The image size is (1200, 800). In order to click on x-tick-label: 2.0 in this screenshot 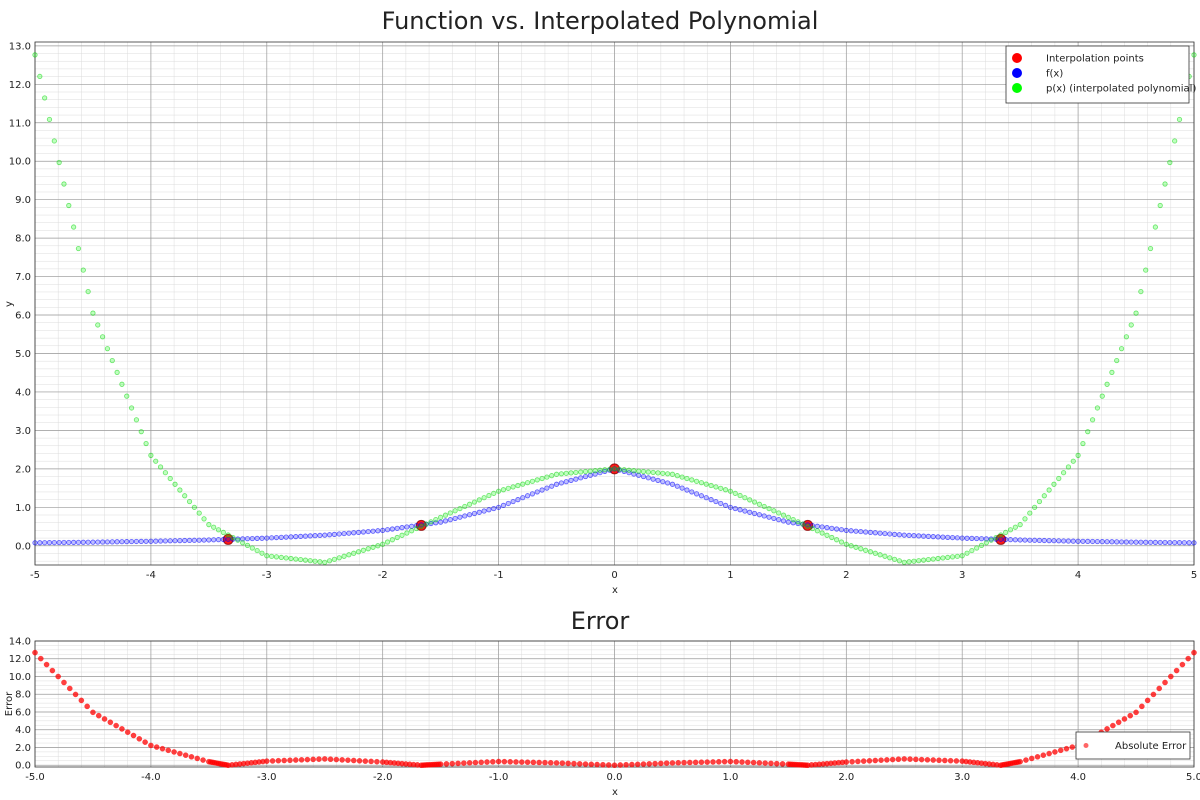, I will do `click(846, 777)`.